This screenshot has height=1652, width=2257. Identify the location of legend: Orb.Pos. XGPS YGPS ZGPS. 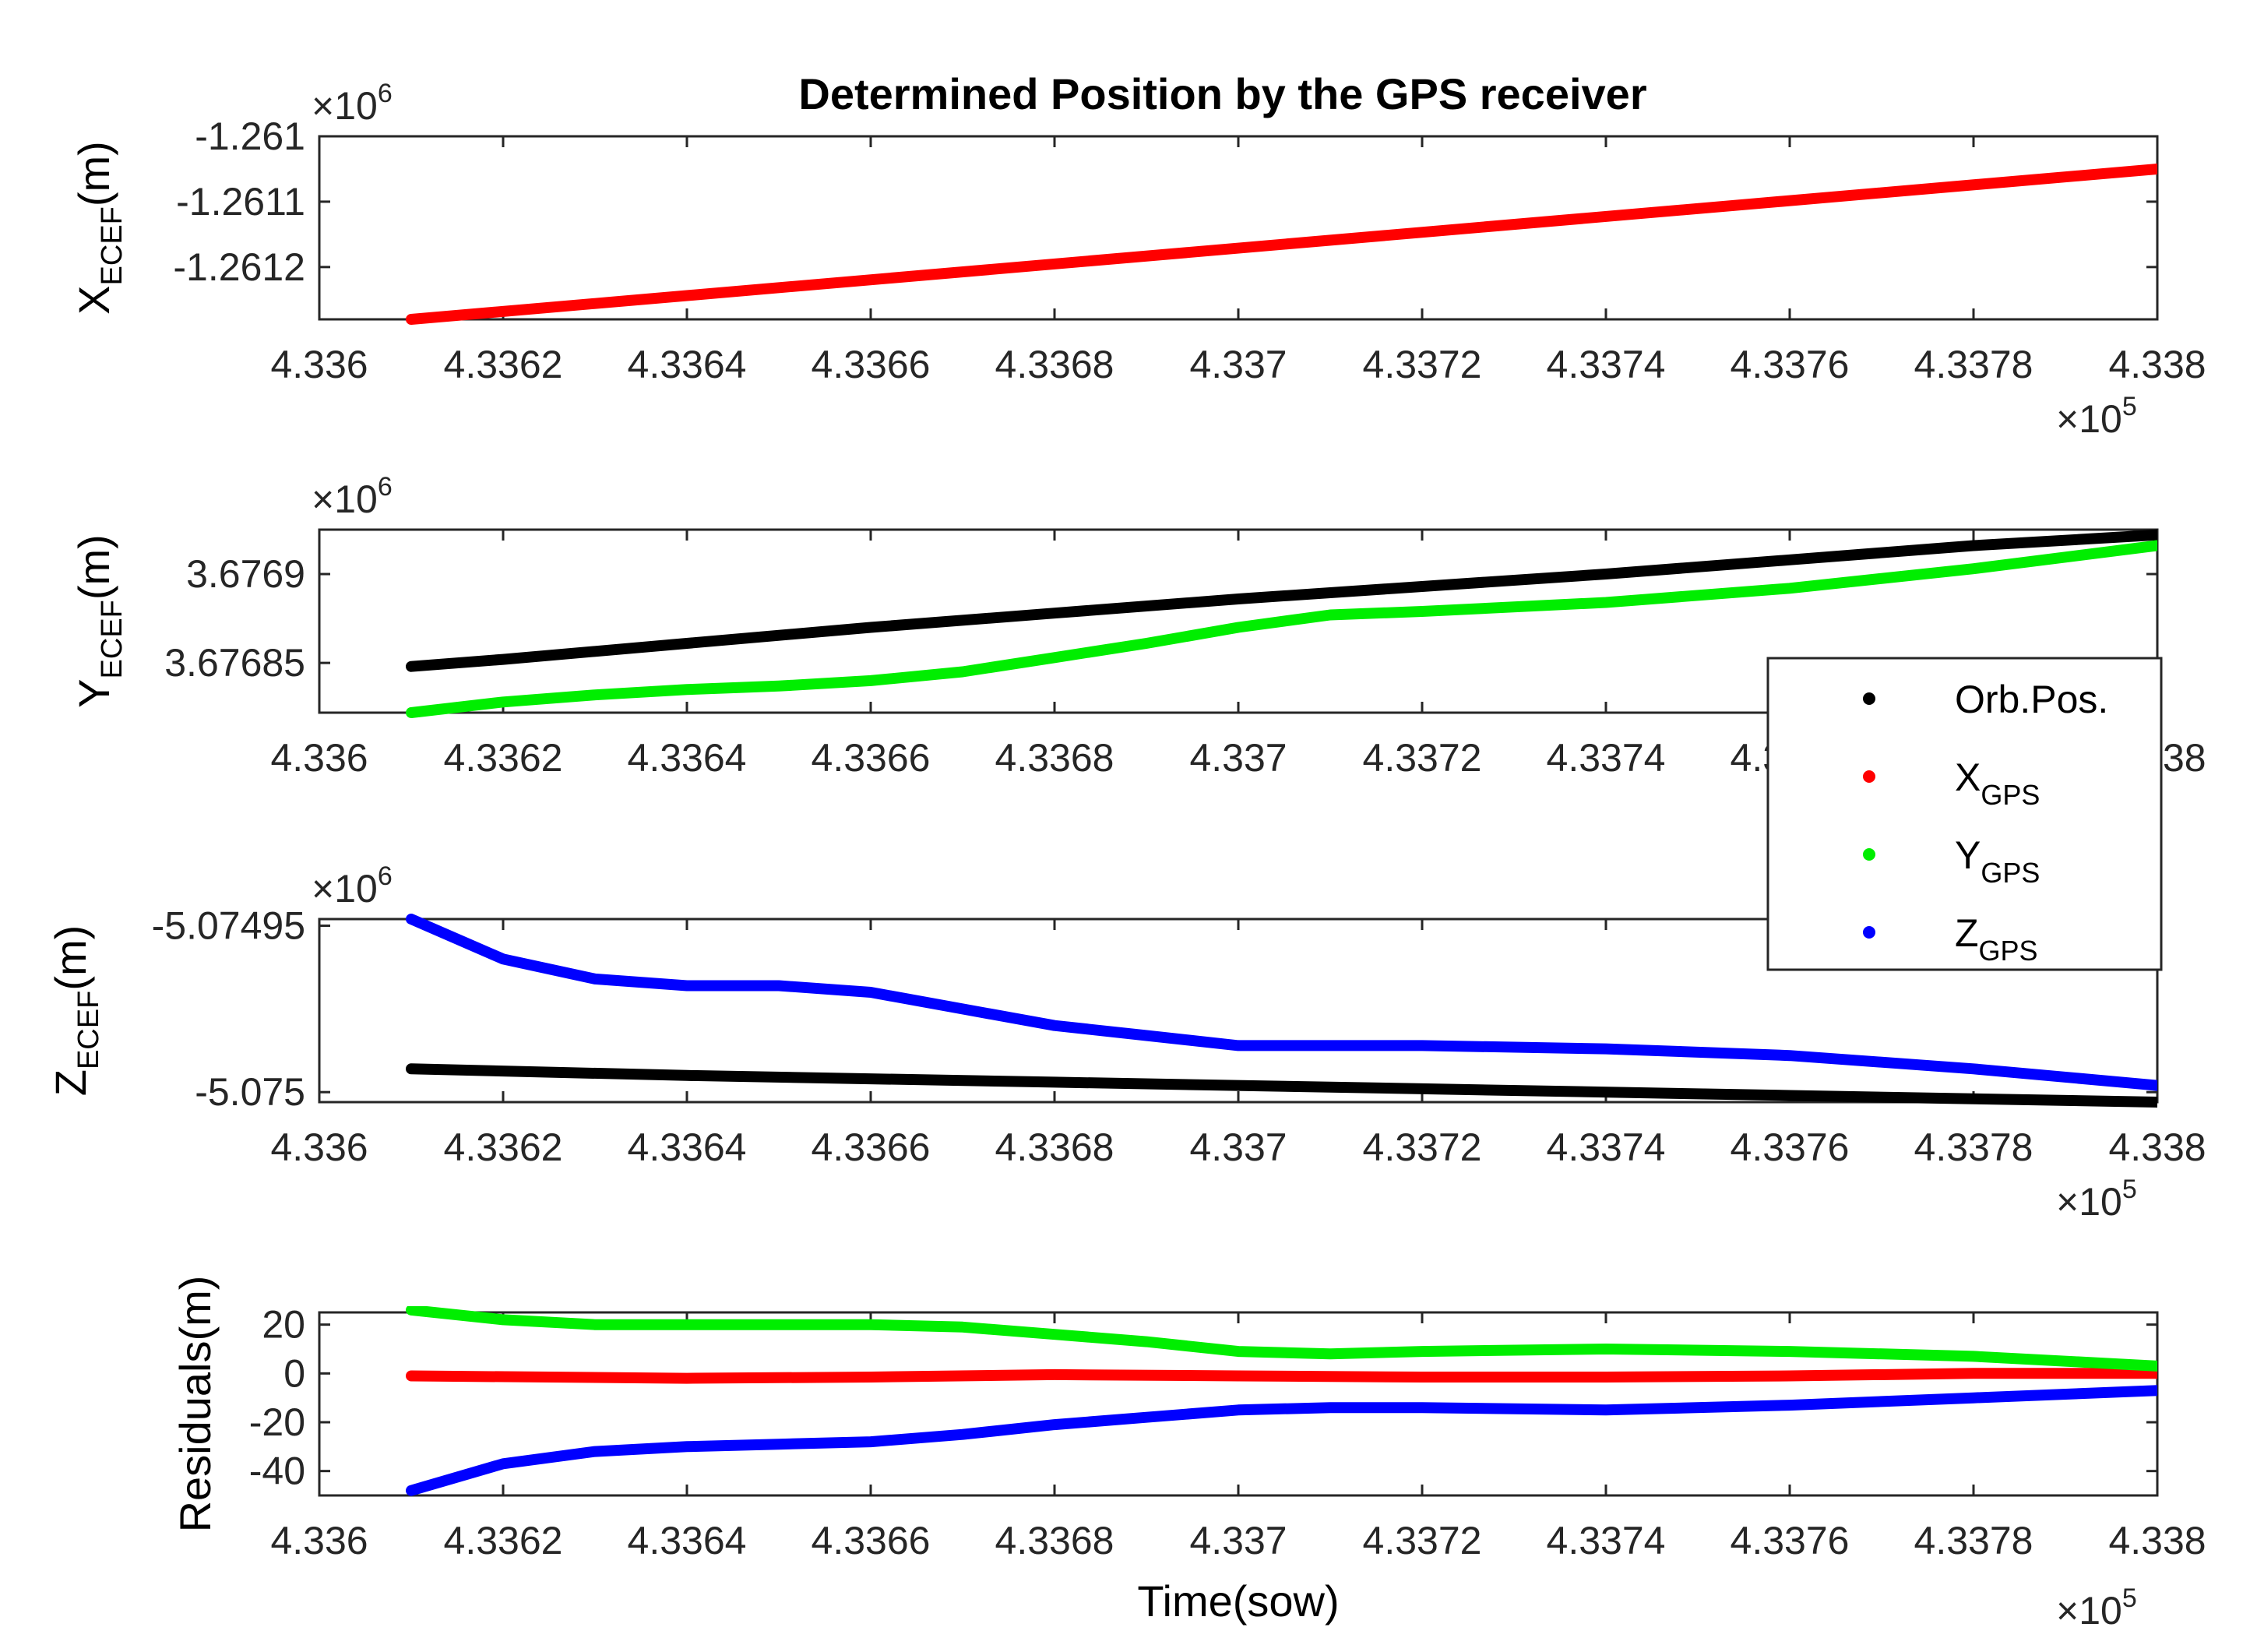
(1964, 814).